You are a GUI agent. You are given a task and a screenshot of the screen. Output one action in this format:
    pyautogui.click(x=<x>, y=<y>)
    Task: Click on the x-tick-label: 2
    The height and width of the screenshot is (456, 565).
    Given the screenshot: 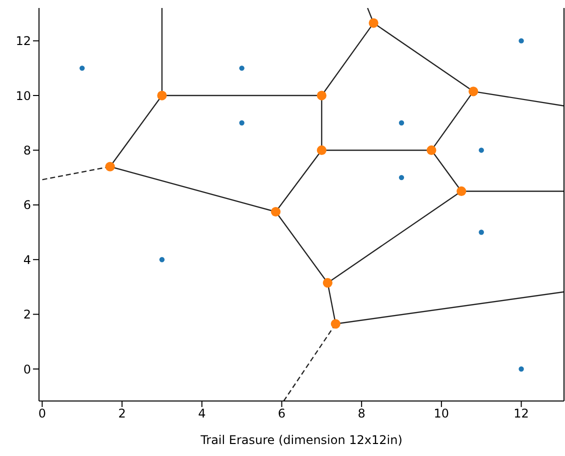 What is the action you would take?
    pyautogui.click(x=122, y=413)
    